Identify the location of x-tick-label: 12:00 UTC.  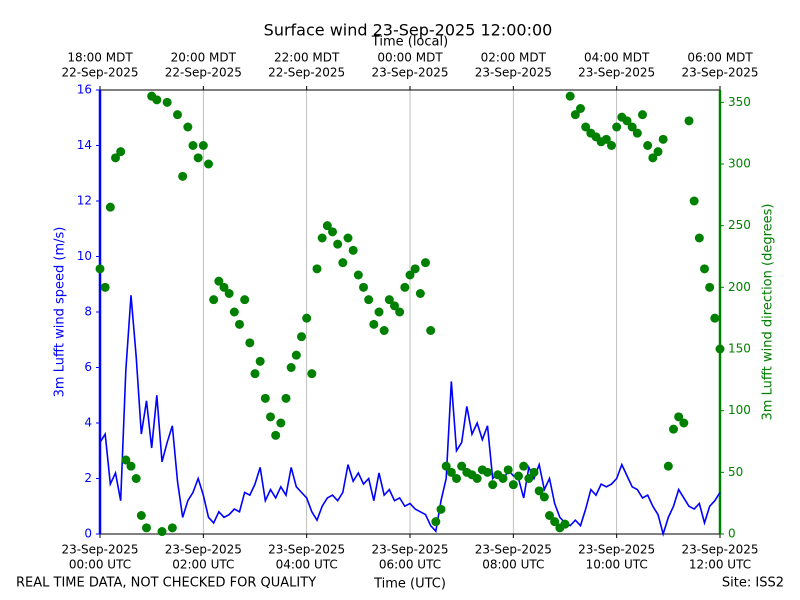
(720, 565).